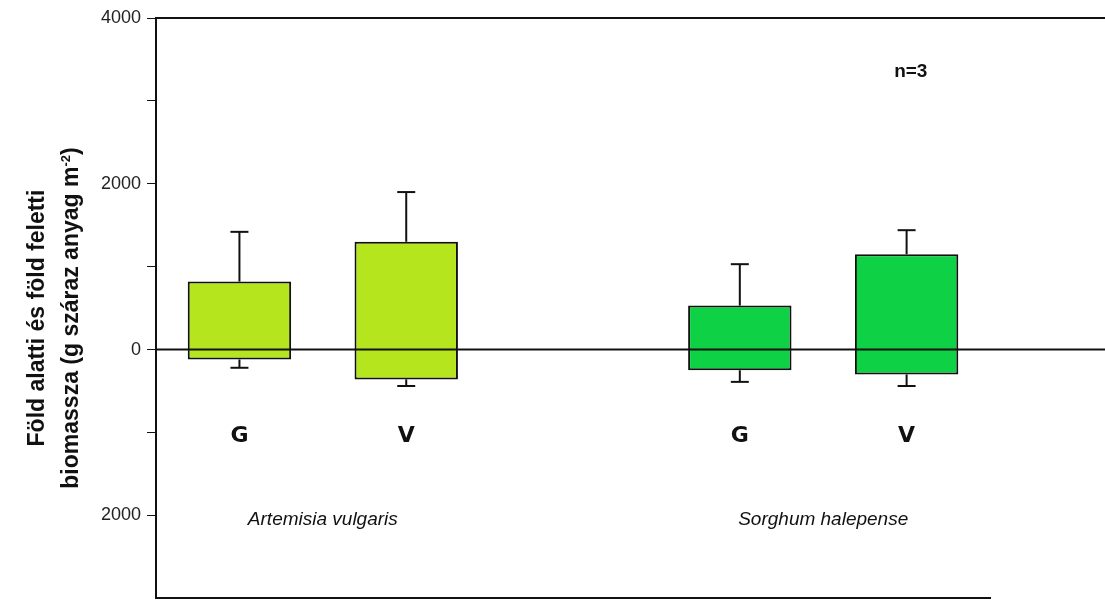 This screenshot has width=1105, height=615. I want to click on annotation: Artemisia vulgaris, so click(322, 518).